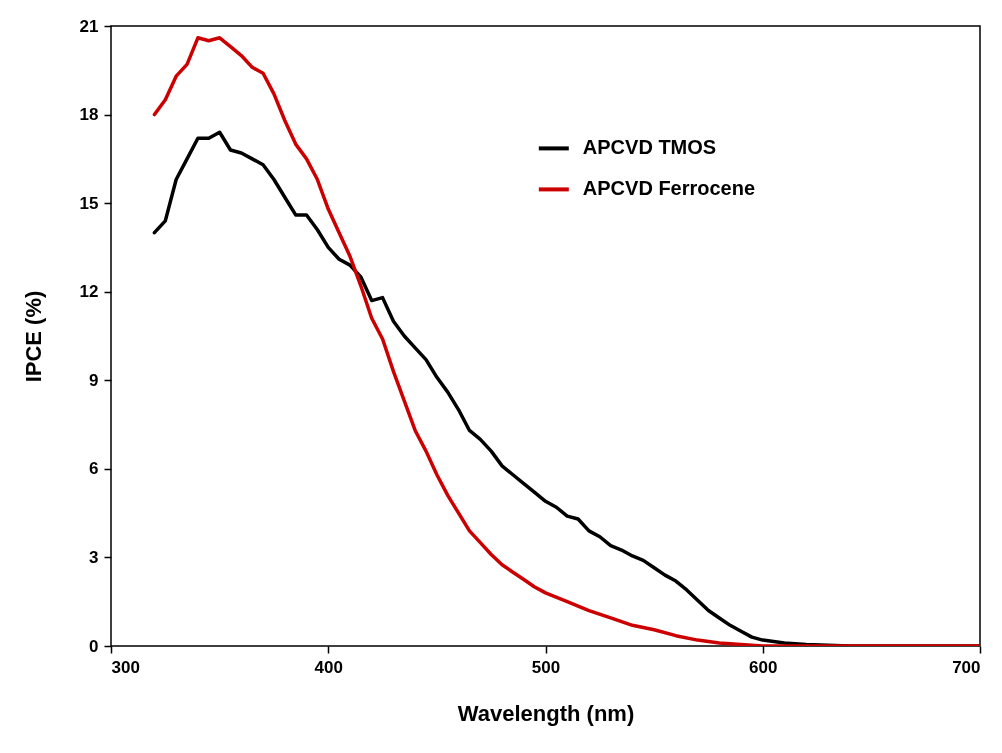  Describe the element at coordinates (89, 292) in the screenshot. I see `y-tick-label: 12` at that location.